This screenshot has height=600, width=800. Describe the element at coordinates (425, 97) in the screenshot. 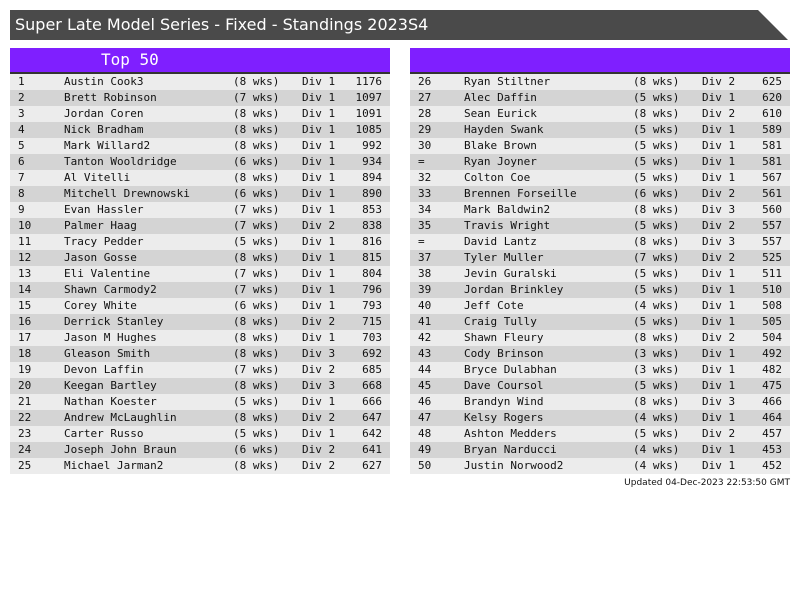

I see `rank: 27` at that location.